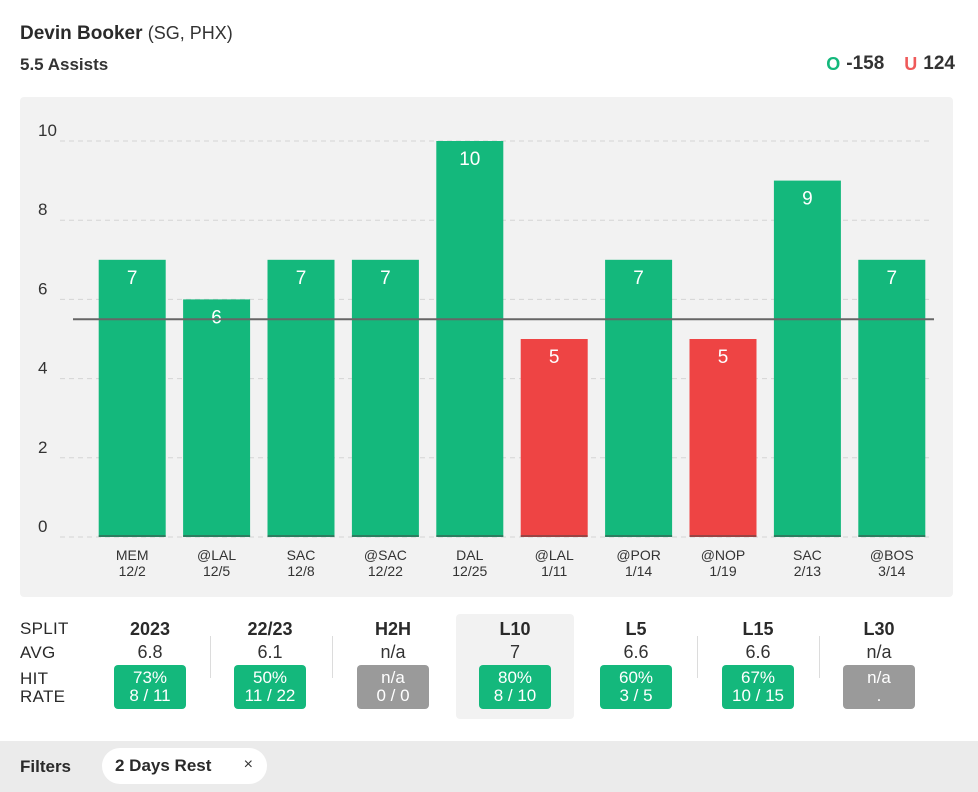  I want to click on y-tick-label: 6, so click(42, 288).